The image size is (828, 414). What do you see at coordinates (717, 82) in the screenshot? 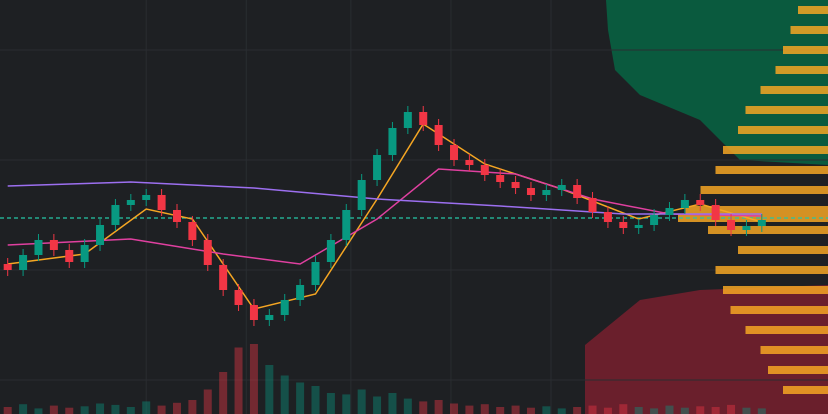
I see `profile-up-area` at bounding box center [717, 82].